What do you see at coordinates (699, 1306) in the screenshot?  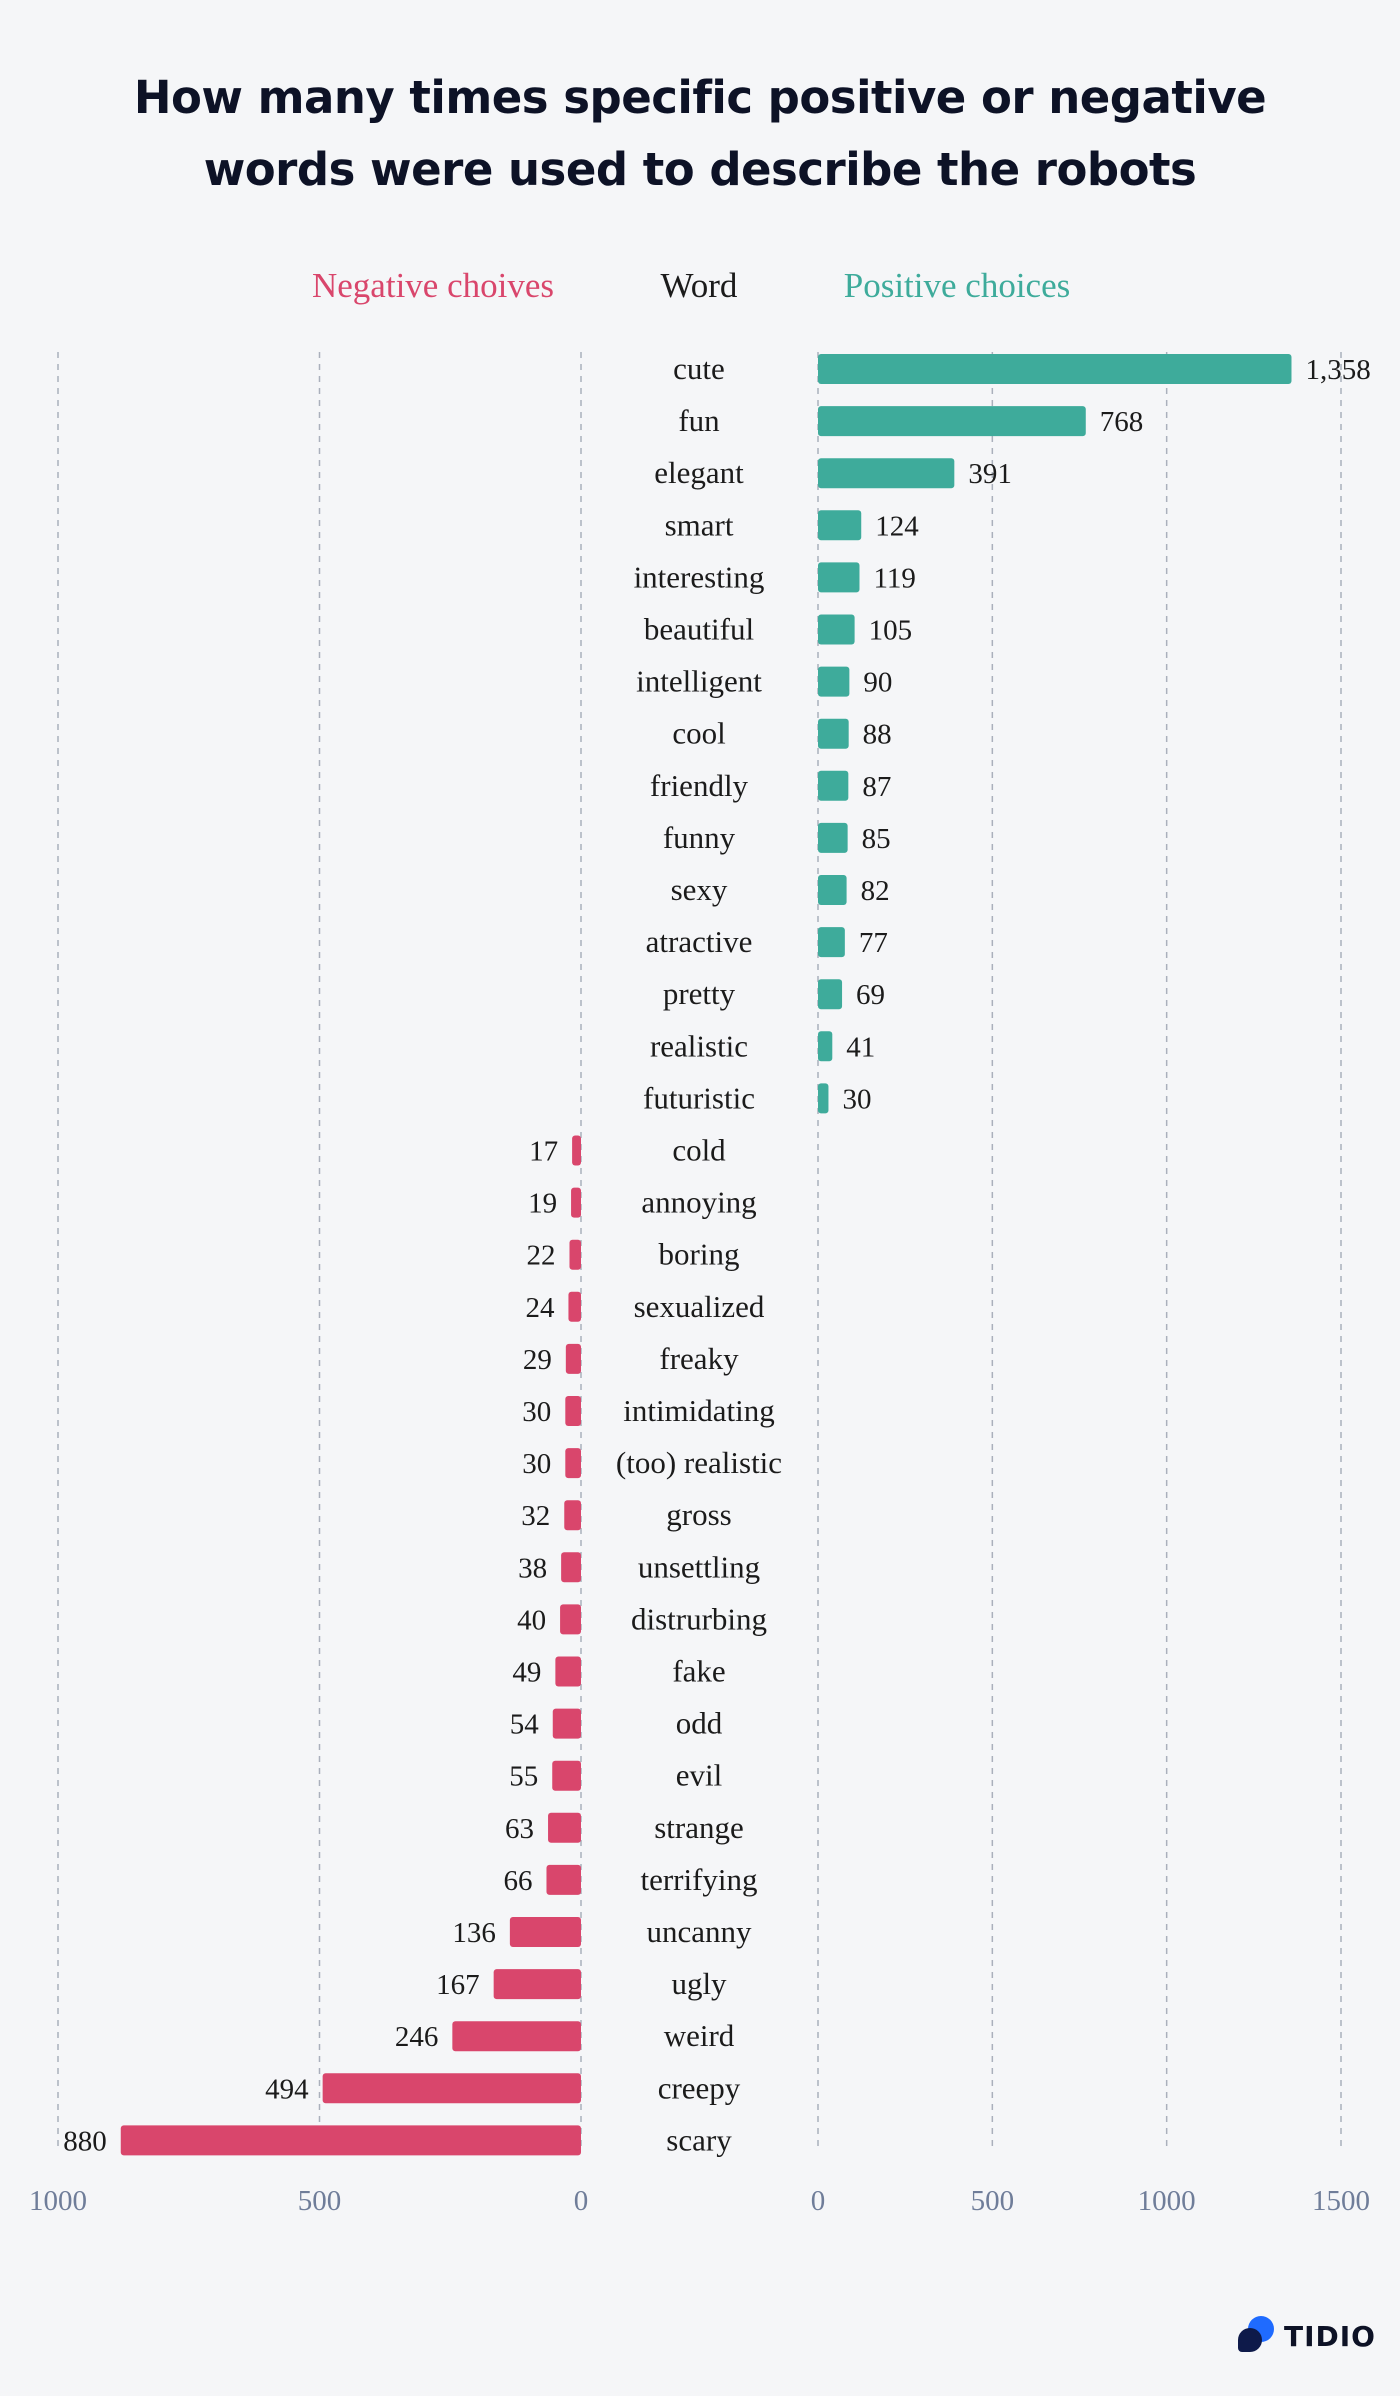 I see `word-label: sexualized` at bounding box center [699, 1306].